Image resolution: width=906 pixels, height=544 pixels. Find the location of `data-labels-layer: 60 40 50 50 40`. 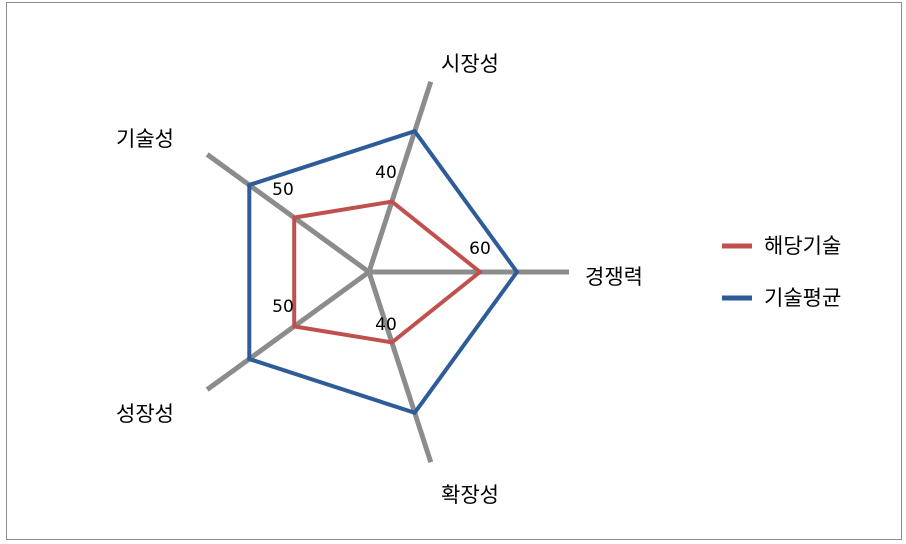

data-labels-layer: 60 40 50 50 40 is located at coordinates (381, 249).